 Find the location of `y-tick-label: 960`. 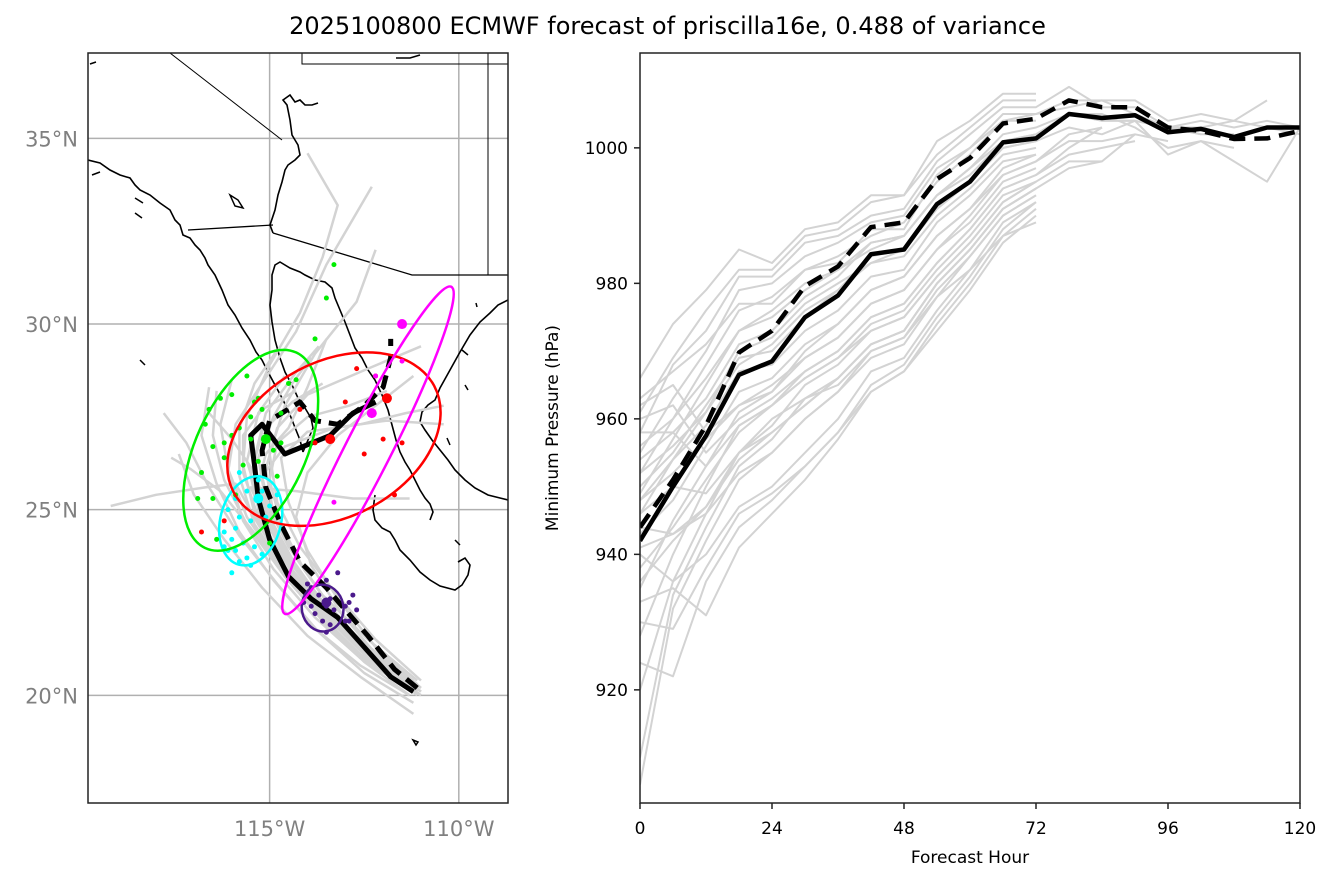

y-tick-label: 960 is located at coordinates (612, 420).